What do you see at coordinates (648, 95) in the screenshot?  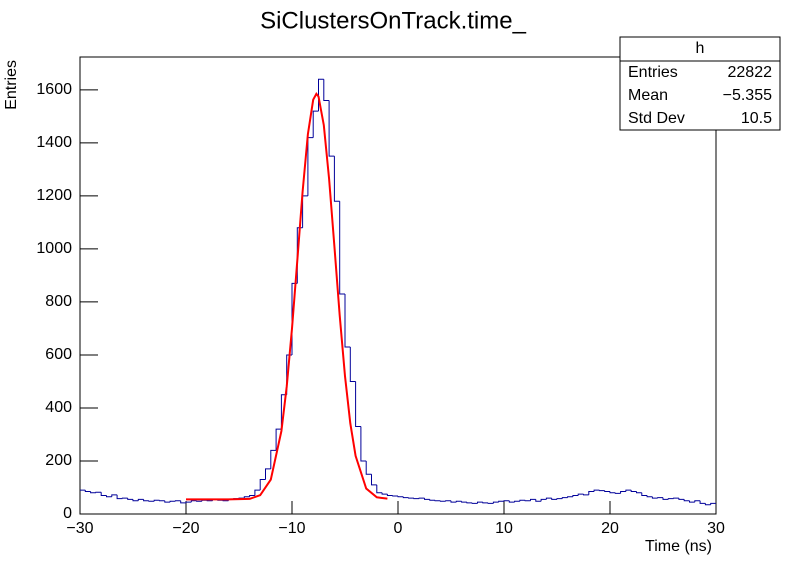 I see `stats-key: Mean` at bounding box center [648, 95].